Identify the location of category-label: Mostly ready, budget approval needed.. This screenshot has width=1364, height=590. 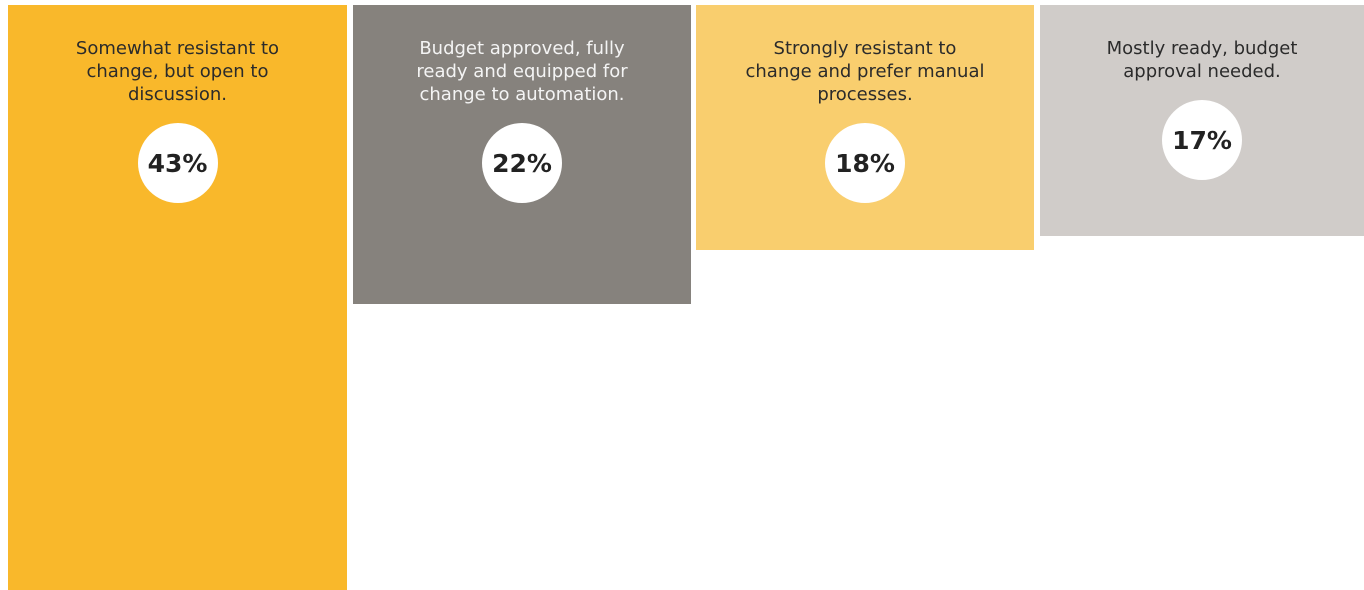
(1202, 60).